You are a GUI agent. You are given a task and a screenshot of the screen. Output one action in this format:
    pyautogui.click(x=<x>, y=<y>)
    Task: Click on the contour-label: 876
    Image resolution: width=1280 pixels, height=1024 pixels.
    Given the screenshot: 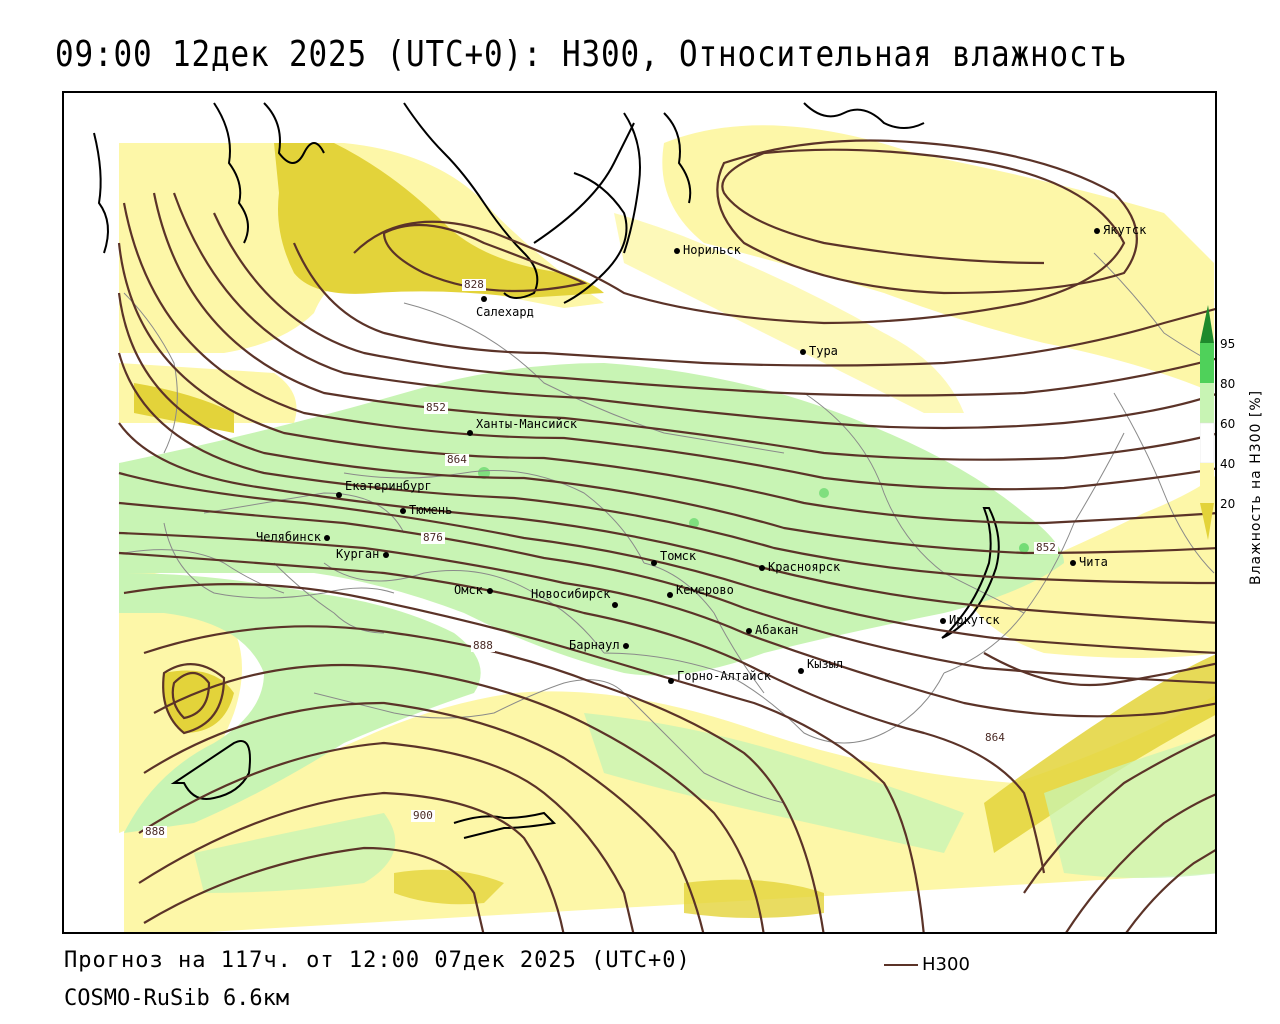 What is the action you would take?
    pyautogui.click(x=433, y=537)
    